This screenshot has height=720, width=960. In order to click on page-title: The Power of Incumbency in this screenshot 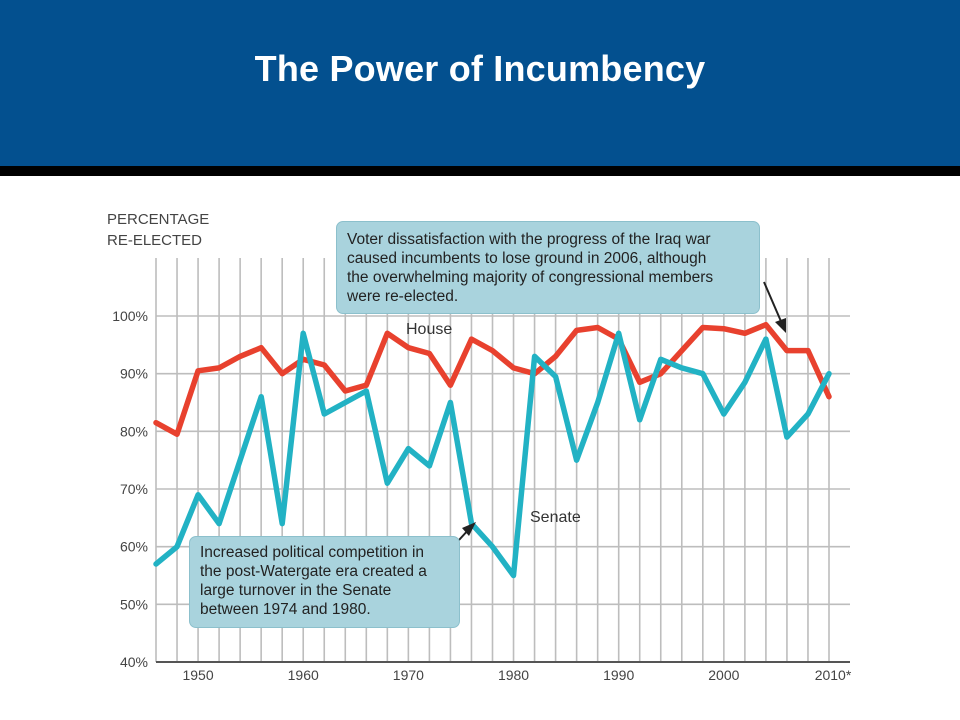, I will do `click(480, 68)`.